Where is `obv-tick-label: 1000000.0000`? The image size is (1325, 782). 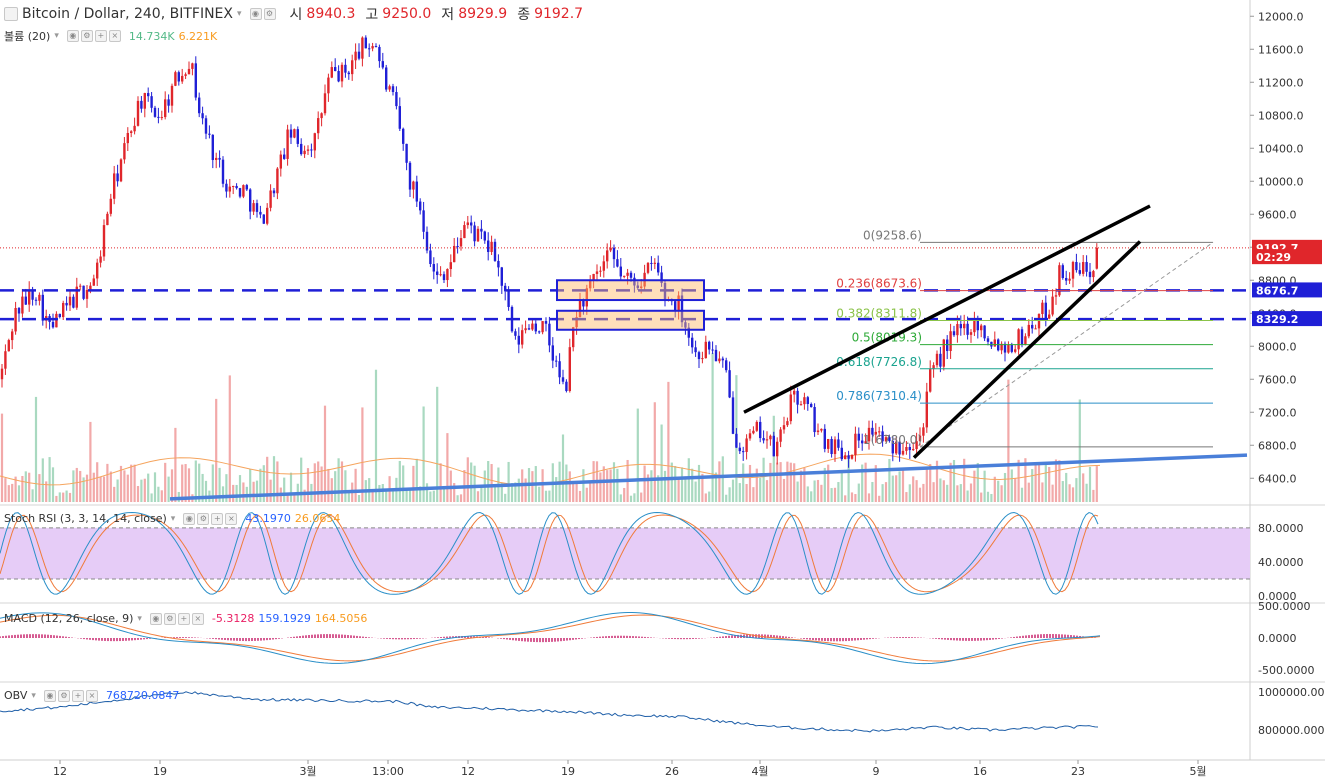
obv-tick-label: 1000000.0000 is located at coordinates (1291, 692).